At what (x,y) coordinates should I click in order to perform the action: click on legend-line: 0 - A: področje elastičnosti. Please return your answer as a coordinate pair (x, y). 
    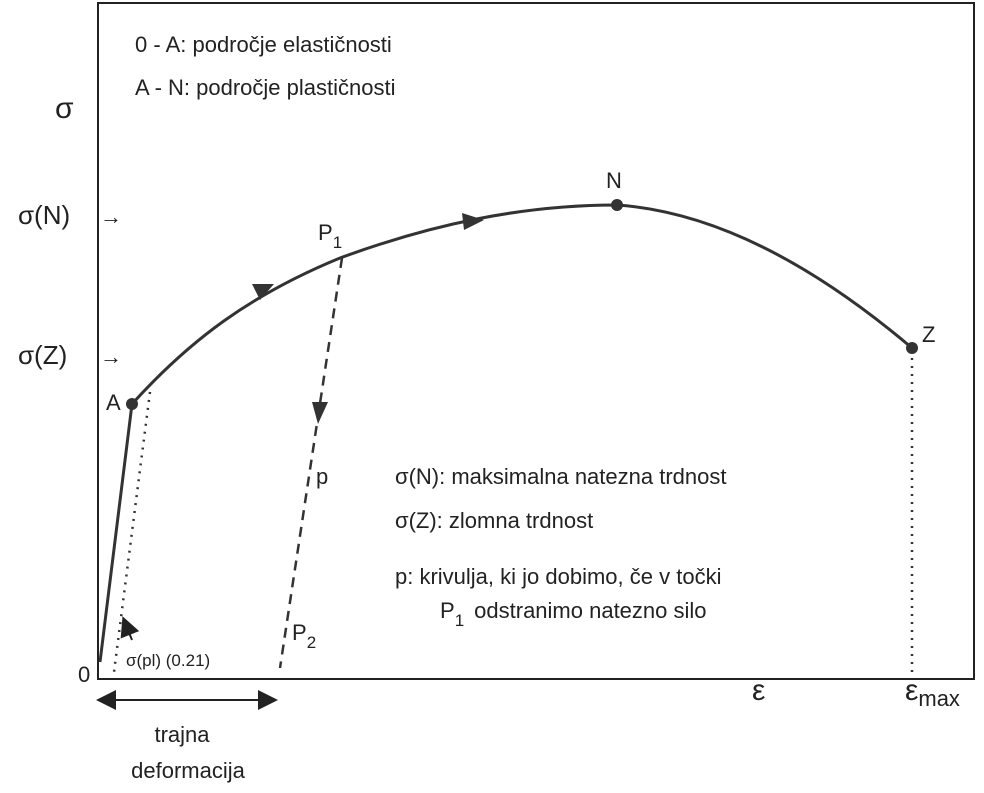
    Looking at the image, I should click on (263, 44).